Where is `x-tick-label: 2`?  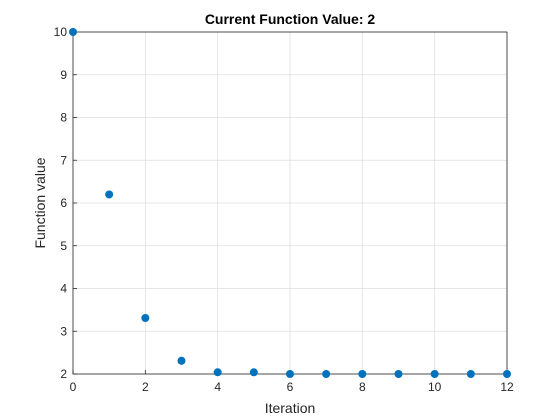 x-tick-label: 2 is located at coordinates (145, 387).